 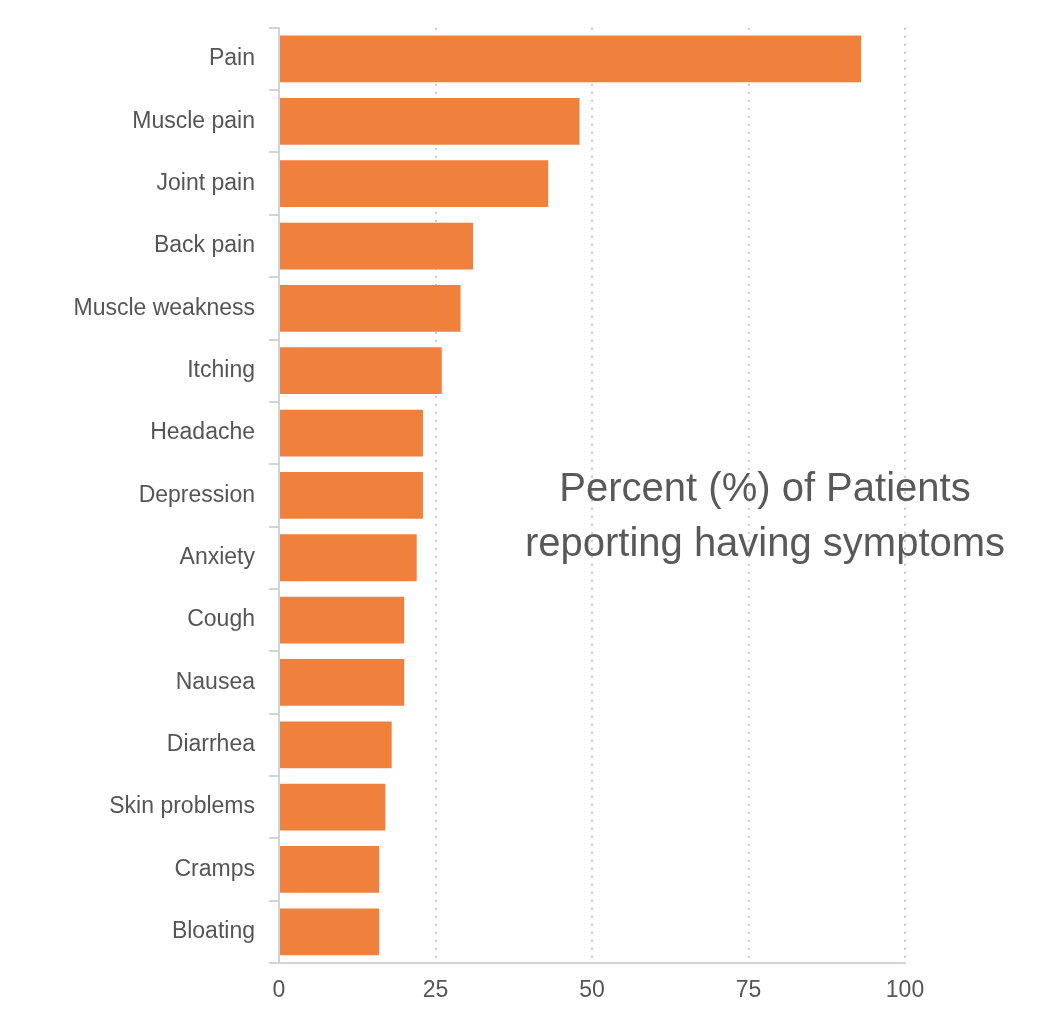 What do you see at coordinates (202, 431) in the screenshot?
I see `y-tick-label: Headache` at bounding box center [202, 431].